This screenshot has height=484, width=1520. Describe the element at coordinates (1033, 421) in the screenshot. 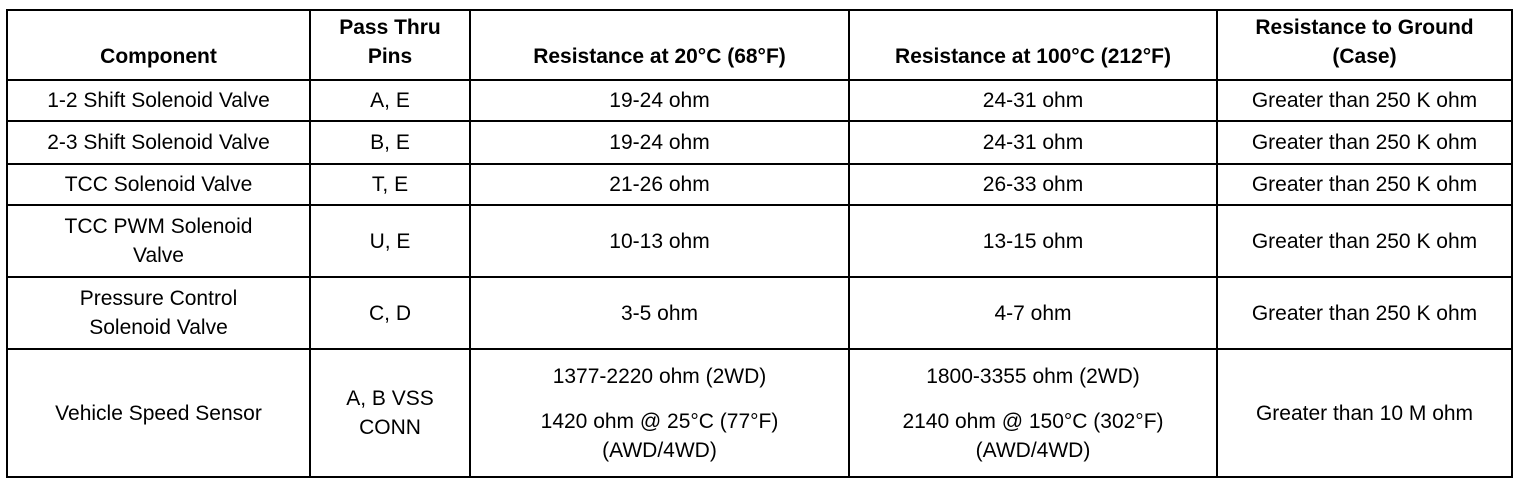

I see `resistance-100c-awd: 2140 ohm @ 150°C (302°F)` at that location.